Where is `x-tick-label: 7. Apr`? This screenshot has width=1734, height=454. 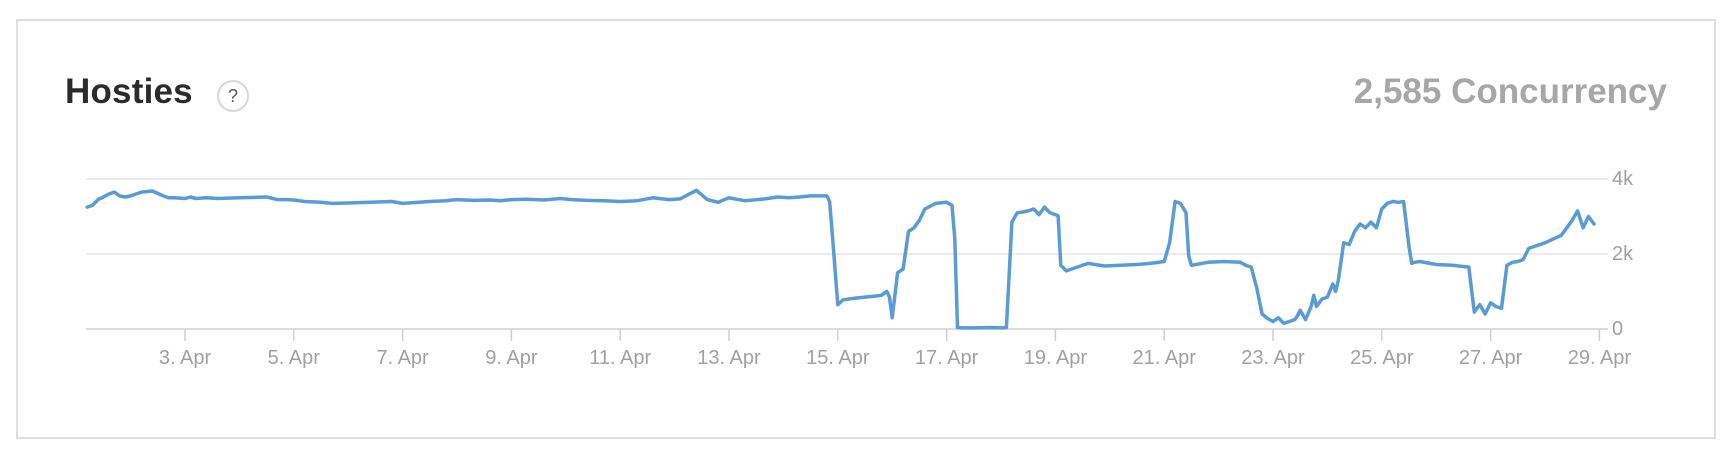 x-tick-label: 7. Apr is located at coordinates (402, 358).